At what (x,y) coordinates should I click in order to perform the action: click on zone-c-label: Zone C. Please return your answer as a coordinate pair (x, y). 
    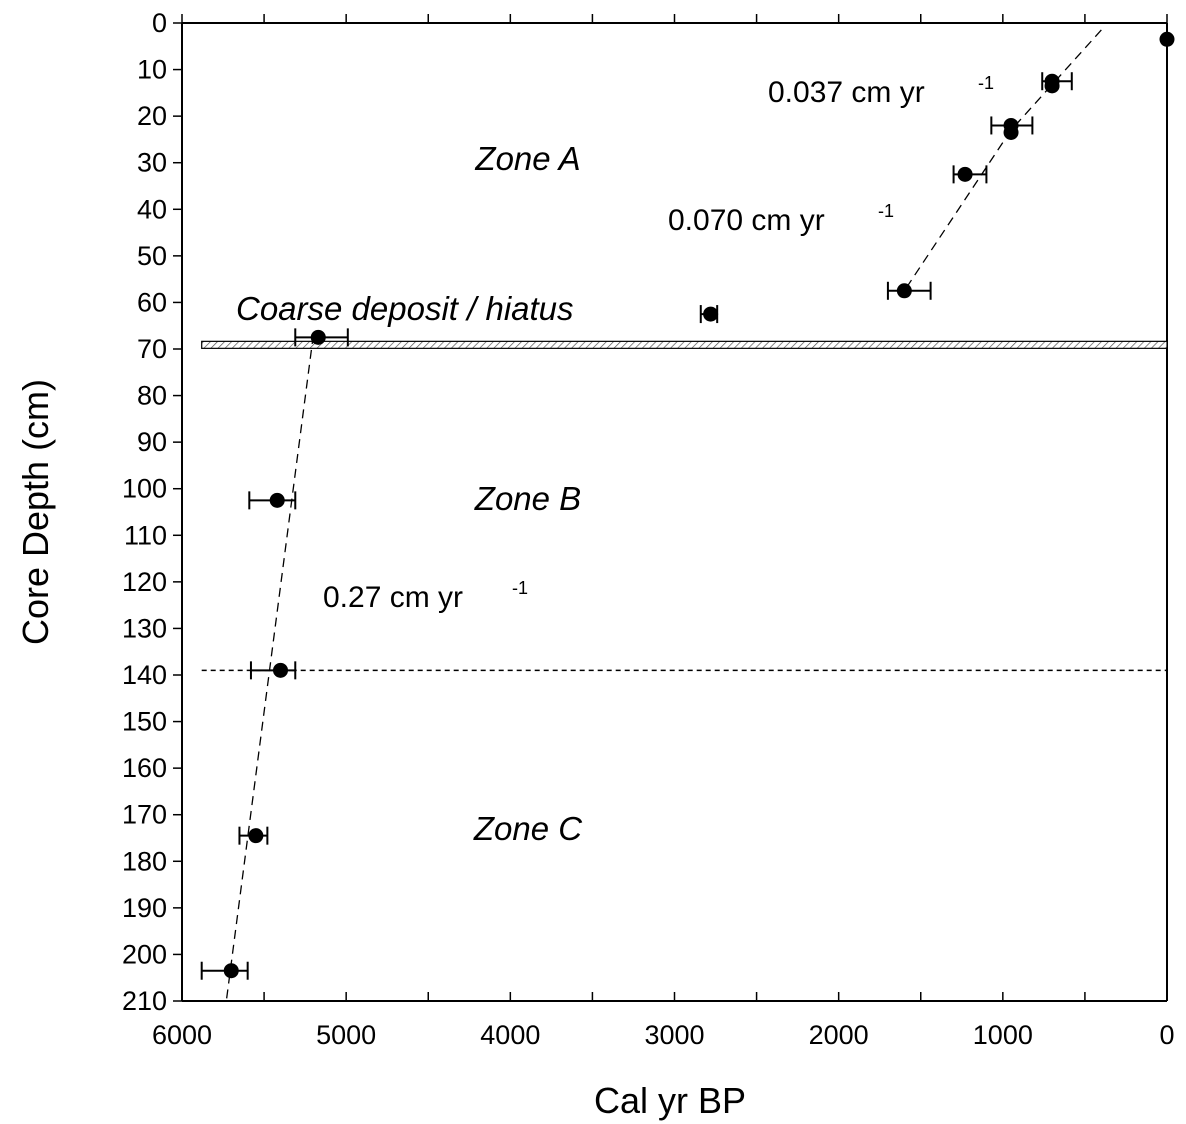
    Looking at the image, I should click on (528, 828).